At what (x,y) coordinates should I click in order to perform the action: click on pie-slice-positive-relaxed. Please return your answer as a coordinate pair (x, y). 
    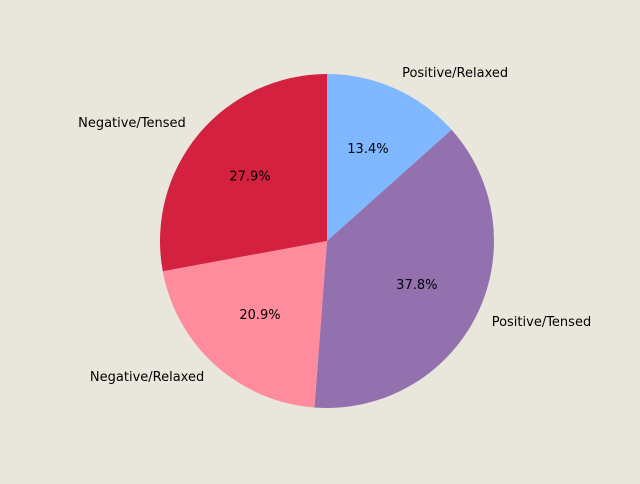
    Looking at the image, I should click on (389, 157).